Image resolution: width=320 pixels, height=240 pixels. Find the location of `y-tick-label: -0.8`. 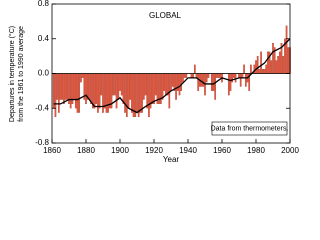

y-tick-label: -0.8 is located at coordinates (42, 142).